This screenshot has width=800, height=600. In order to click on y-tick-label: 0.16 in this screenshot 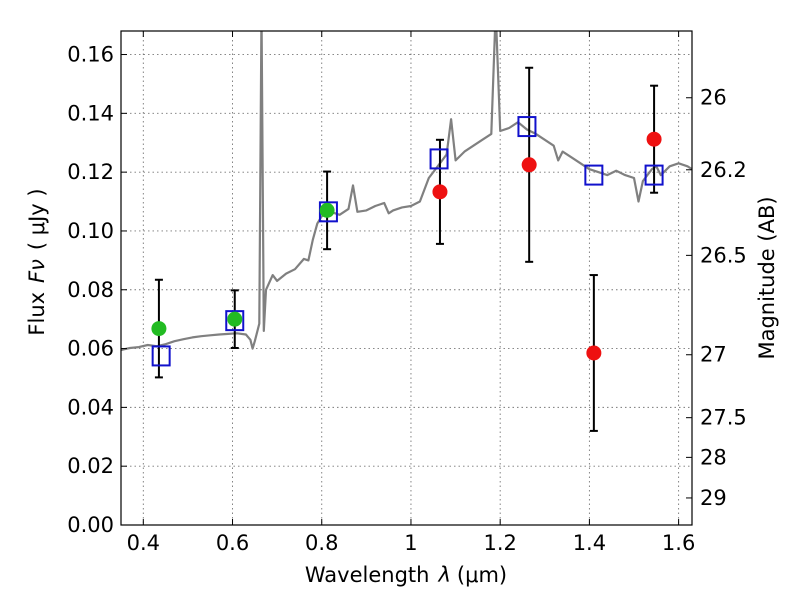, I will do `click(90, 55)`.